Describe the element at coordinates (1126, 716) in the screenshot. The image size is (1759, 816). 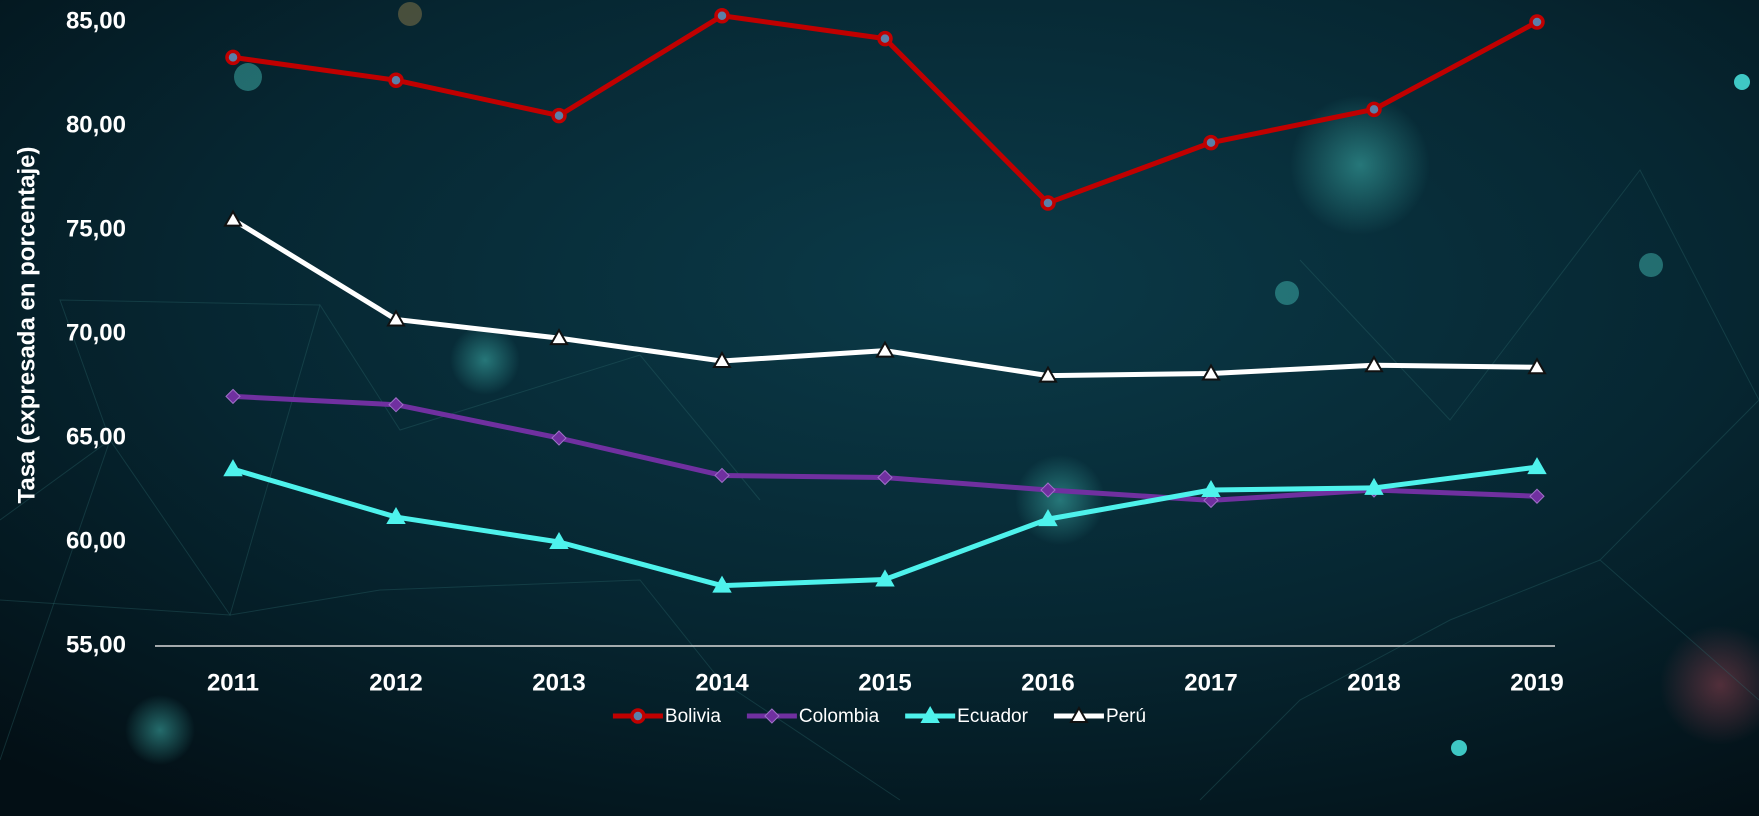
I see `legend-label: Perú` at that location.